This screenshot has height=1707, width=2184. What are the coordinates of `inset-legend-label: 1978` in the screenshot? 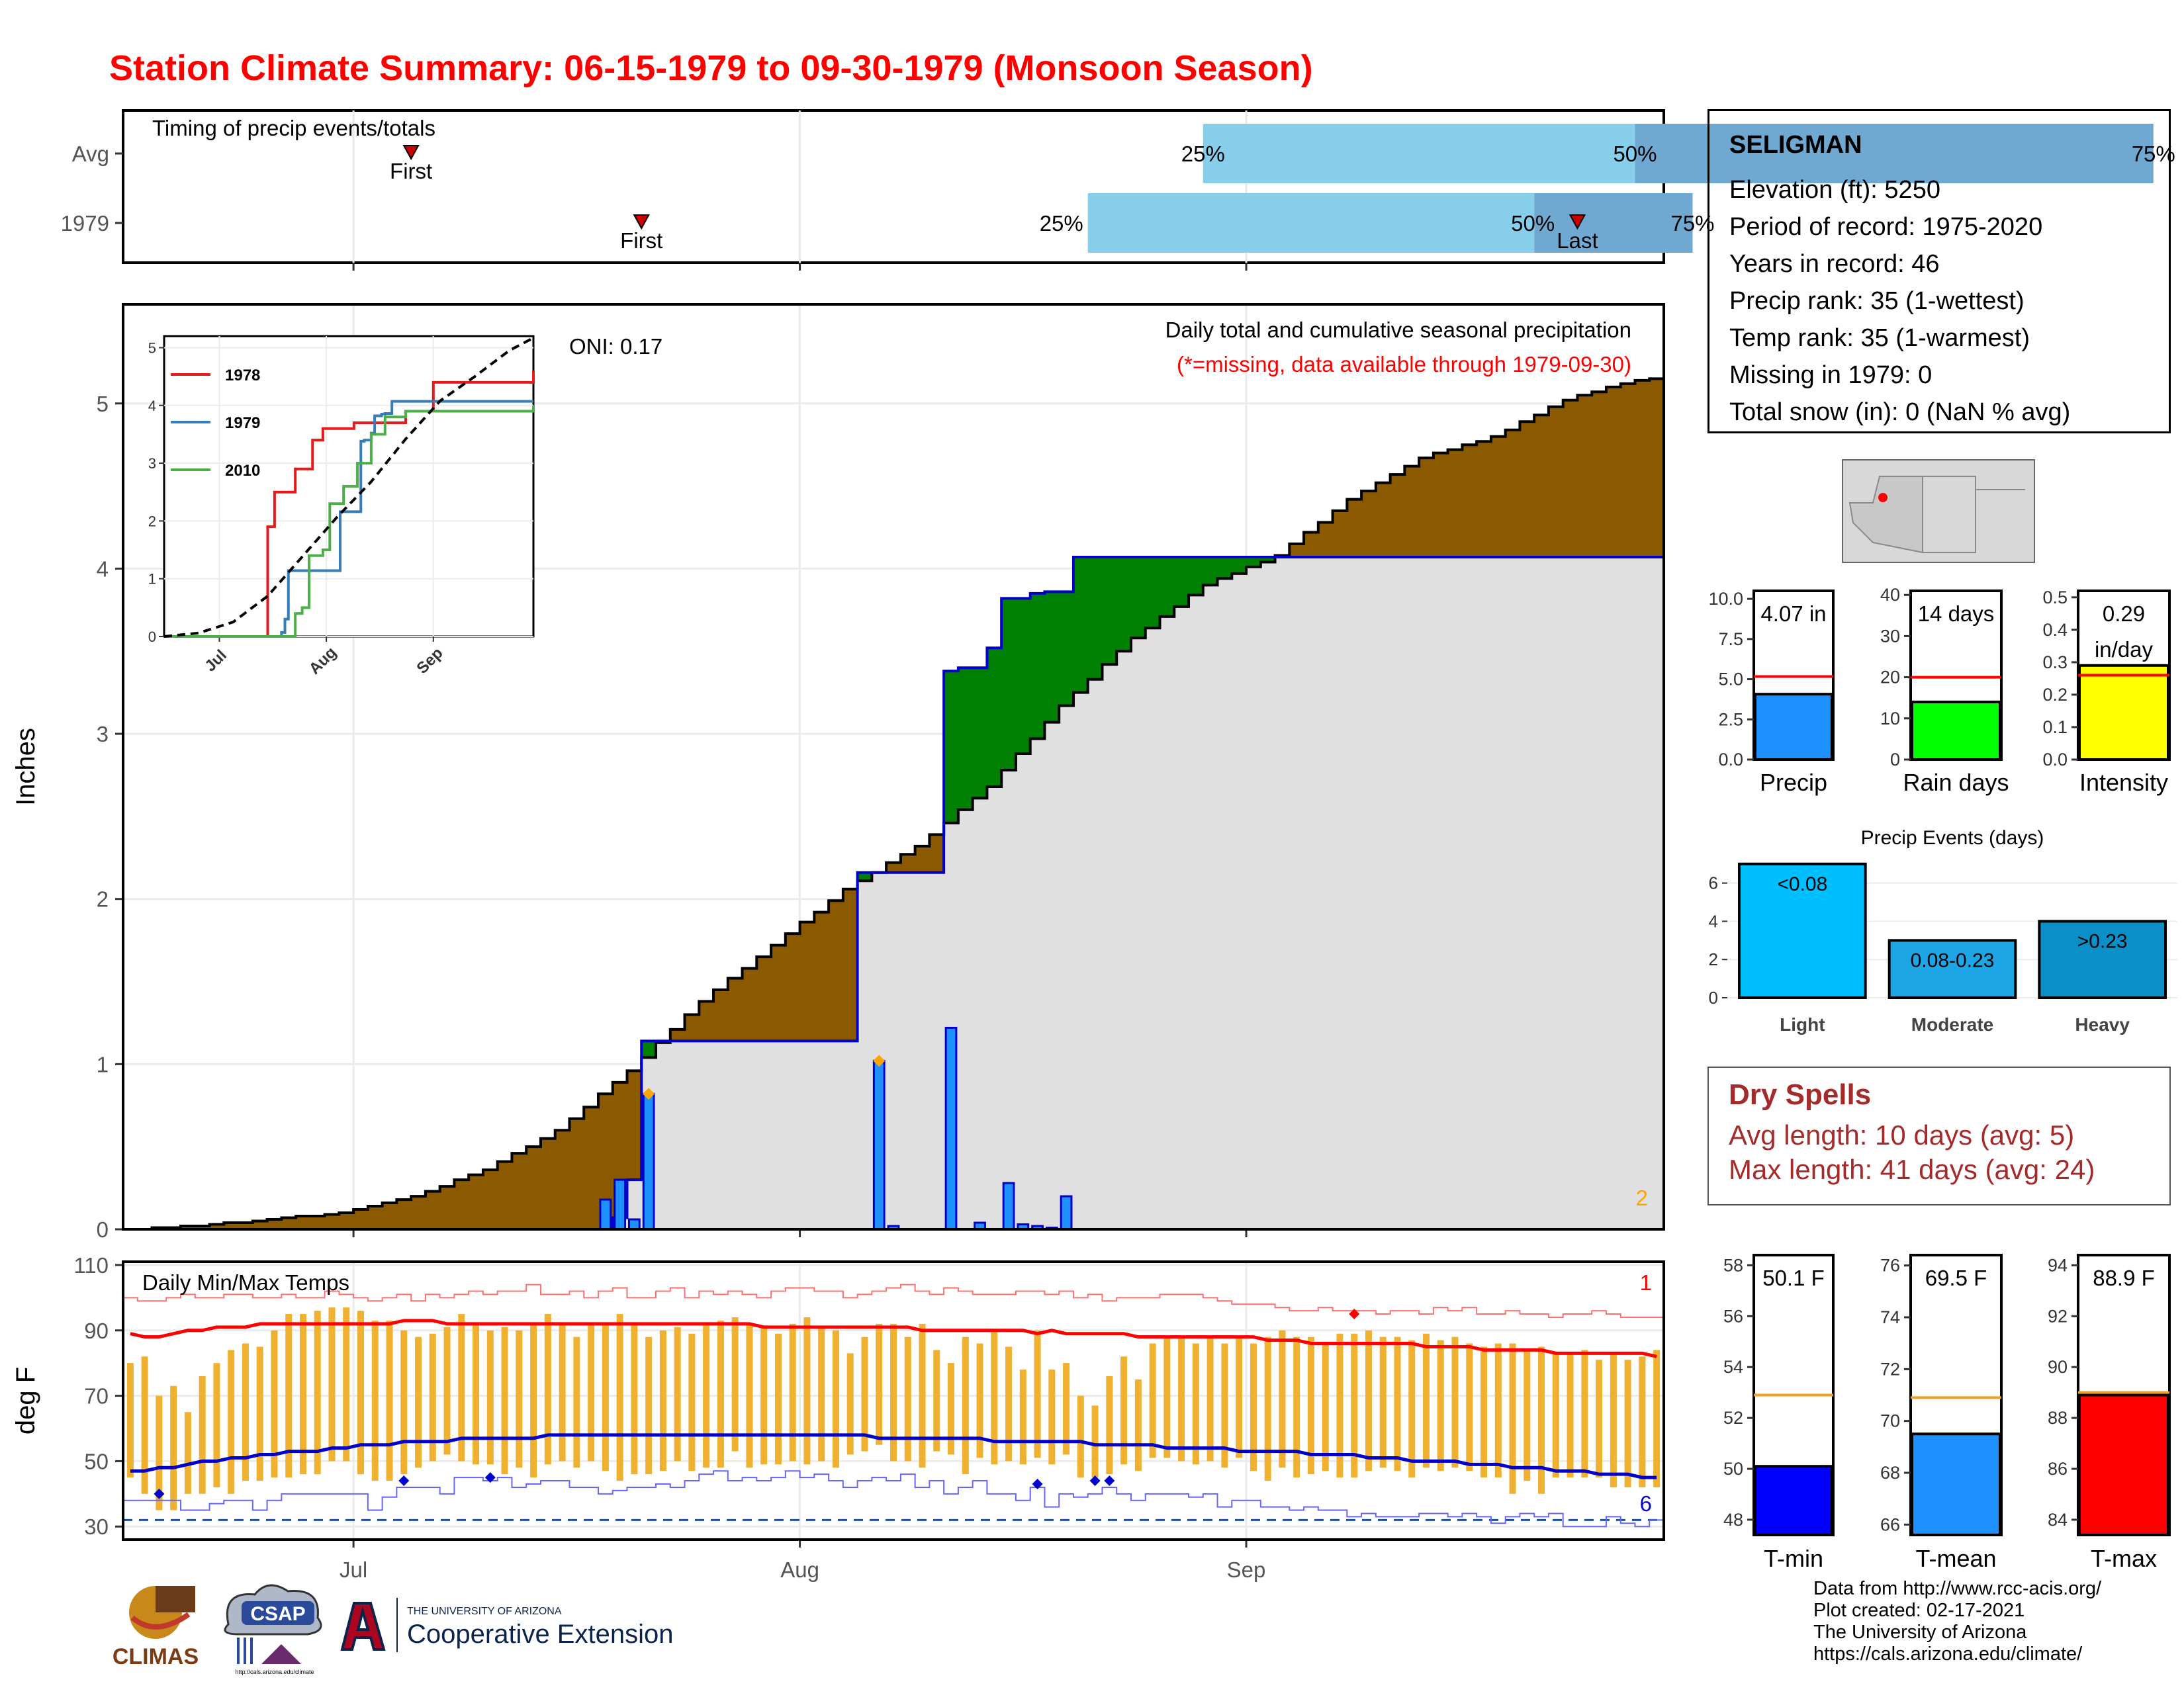 It's located at (242, 376).